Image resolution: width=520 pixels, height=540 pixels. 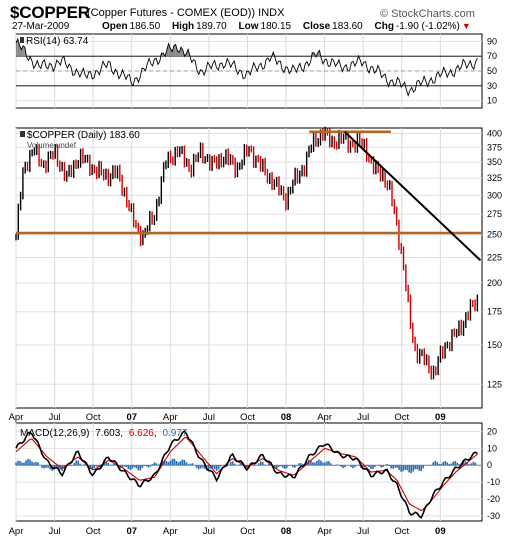 What do you see at coordinates (41, 26) in the screenshot?
I see `chart-date: 27-Mar-2009` at bounding box center [41, 26].